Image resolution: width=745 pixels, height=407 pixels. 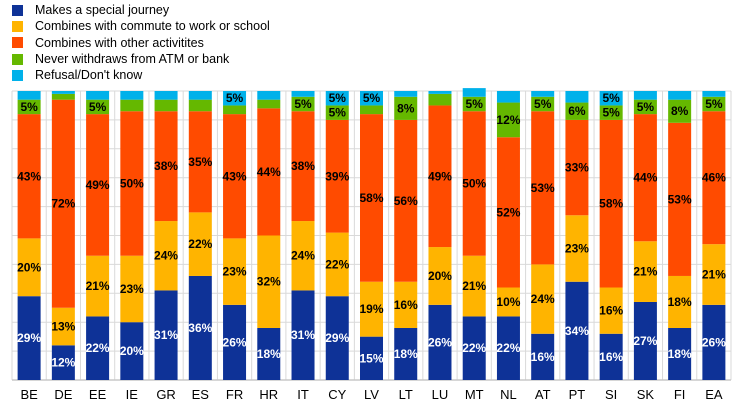 What do you see at coordinates (337, 338) in the screenshot?
I see `data-label: 29%` at bounding box center [337, 338].